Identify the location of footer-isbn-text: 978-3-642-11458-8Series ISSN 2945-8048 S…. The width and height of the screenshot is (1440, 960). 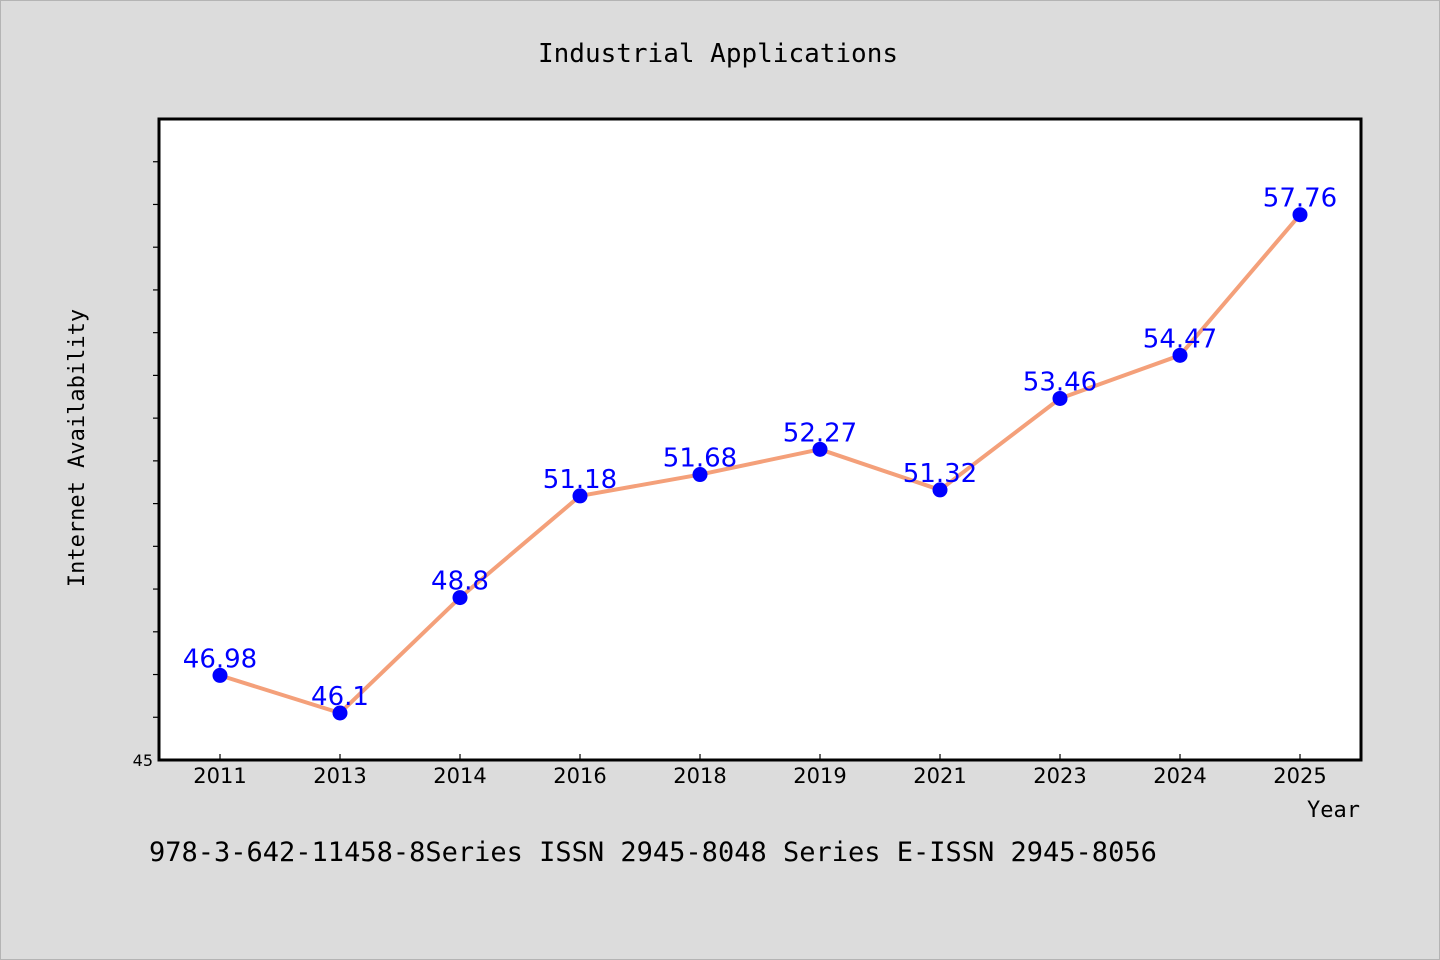
(653, 852).